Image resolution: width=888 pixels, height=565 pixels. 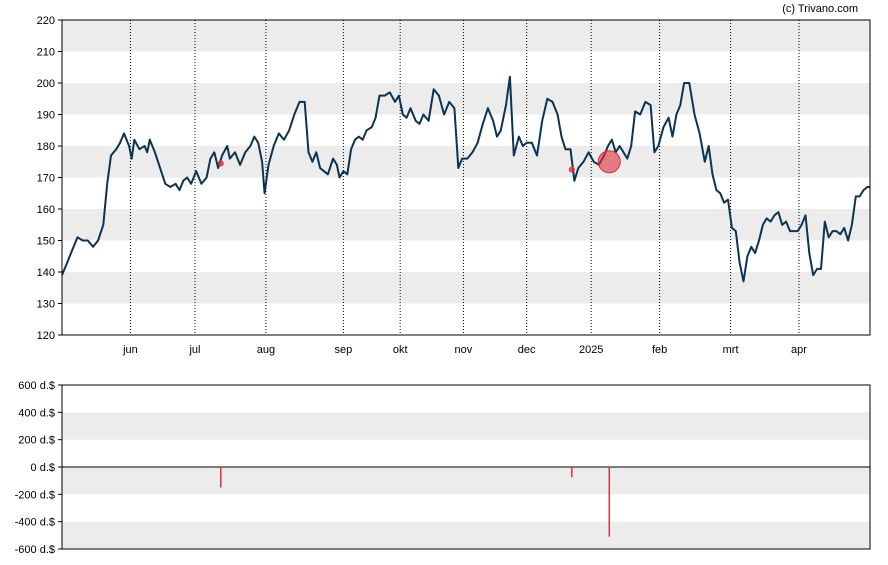 I want to click on price-x-ticks: jun jul aug sep okt nov dec 2025 feb mrt apr, so click(x=464, y=350).